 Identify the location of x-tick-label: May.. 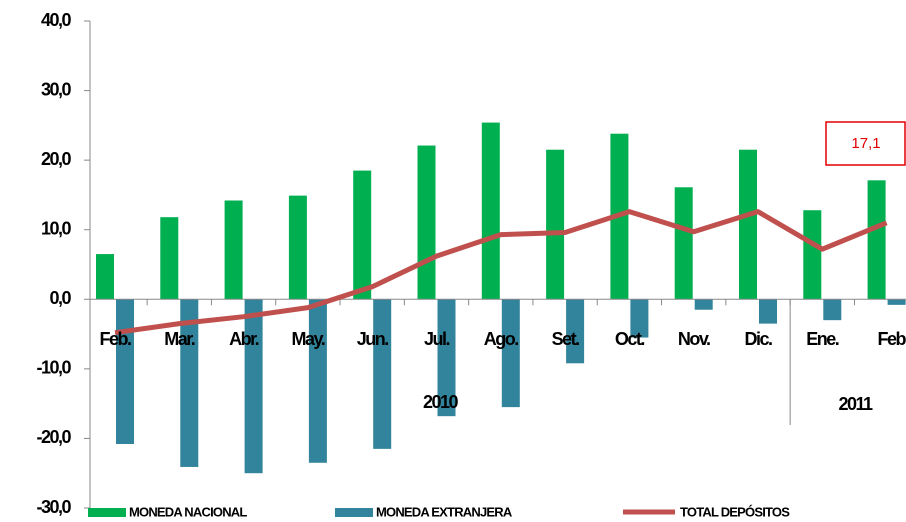
(308, 339).